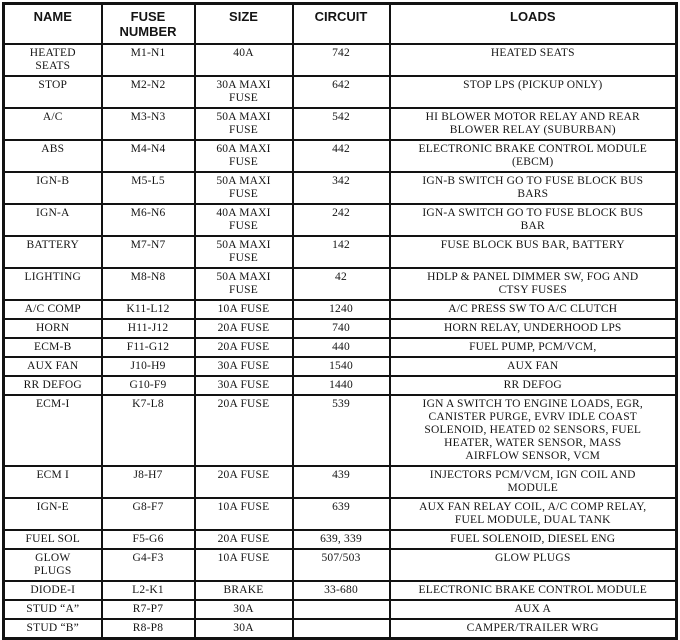  What do you see at coordinates (533, 23) in the screenshot?
I see `column-header-loads: LOADS` at bounding box center [533, 23].